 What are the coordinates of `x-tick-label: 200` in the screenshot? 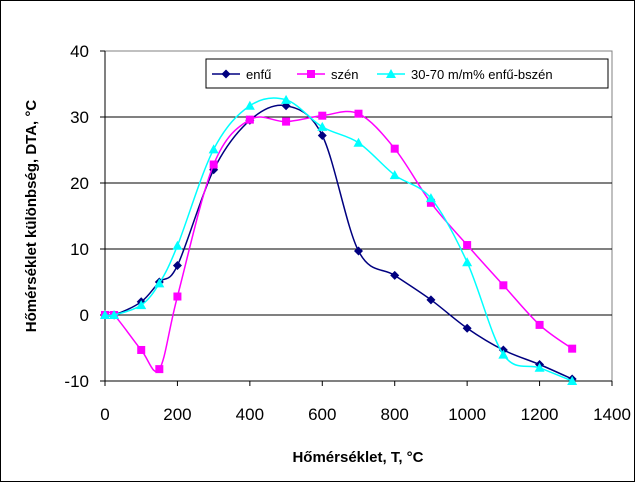 It's located at (177, 414).